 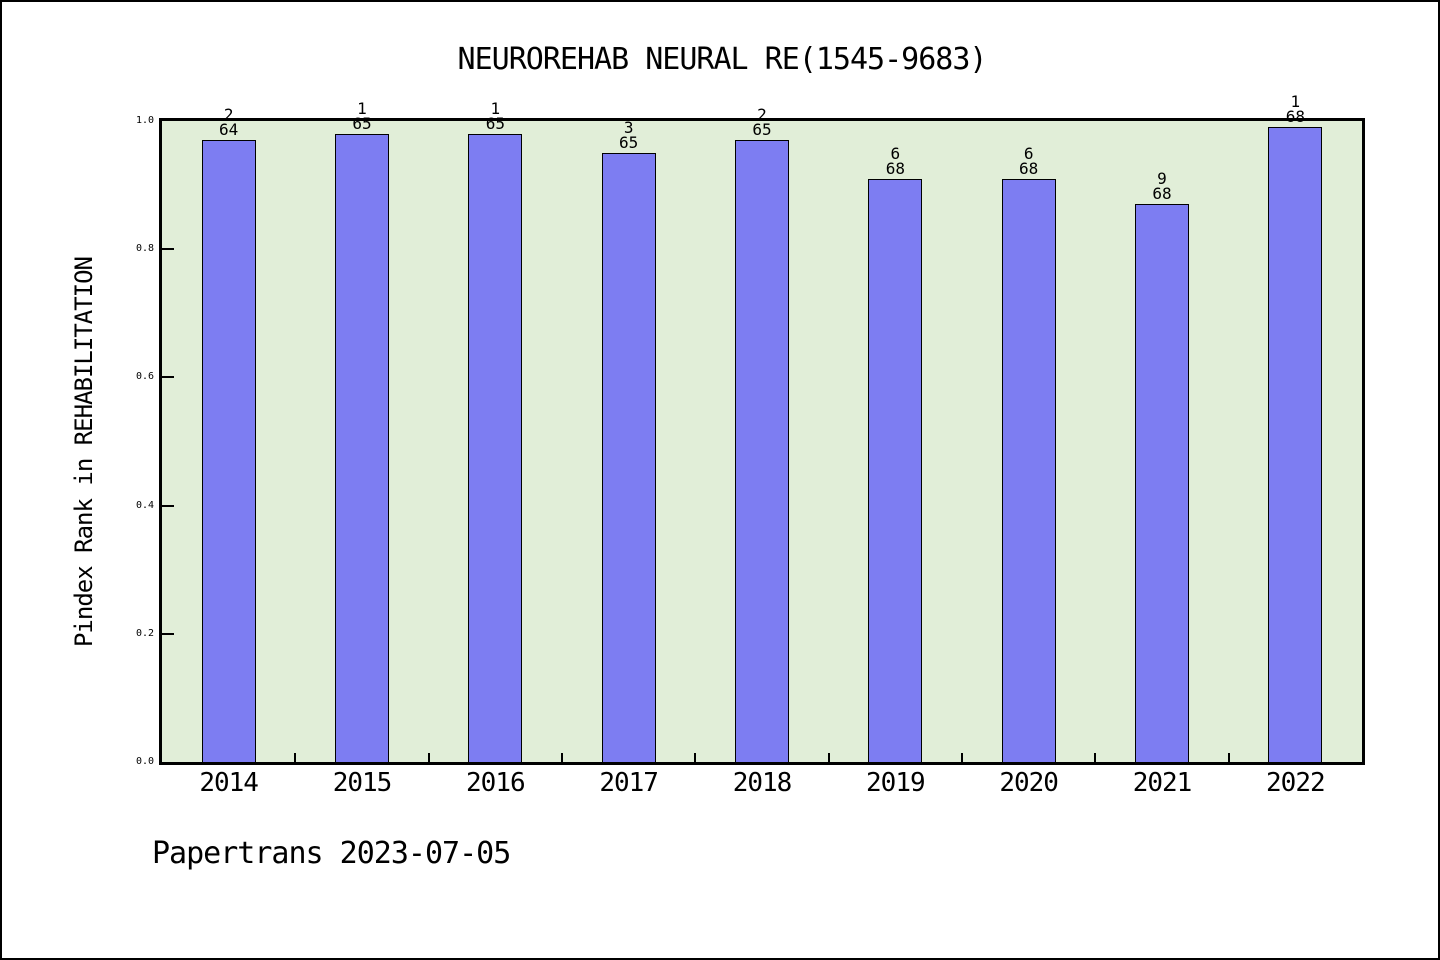 What do you see at coordinates (144, 761) in the screenshot?
I see `y-axis-tick-label: 0.0` at bounding box center [144, 761].